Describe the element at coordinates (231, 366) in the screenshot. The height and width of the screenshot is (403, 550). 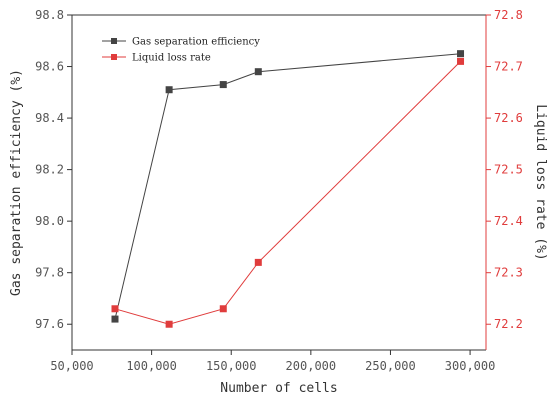
I see `x-tick-label: 150,000` at that location.